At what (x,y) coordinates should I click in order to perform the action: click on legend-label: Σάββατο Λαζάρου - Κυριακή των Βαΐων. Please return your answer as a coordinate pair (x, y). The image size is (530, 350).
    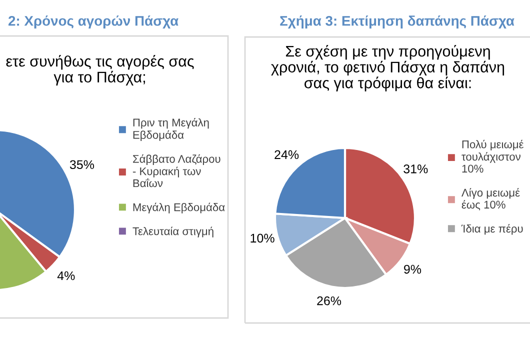
    Looking at the image, I should click on (176, 171).